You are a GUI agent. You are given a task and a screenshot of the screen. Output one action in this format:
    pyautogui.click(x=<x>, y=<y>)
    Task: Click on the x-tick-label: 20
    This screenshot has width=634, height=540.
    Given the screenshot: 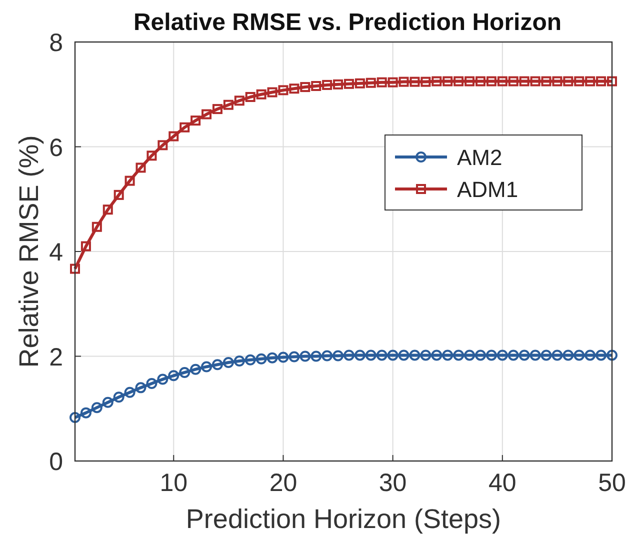 What is the action you would take?
    pyautogui.click(x=283, y=483)
    